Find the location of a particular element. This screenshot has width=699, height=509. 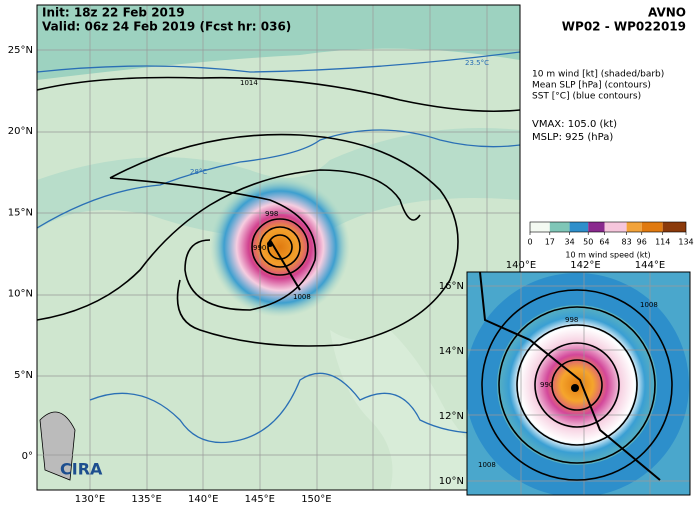

vmax-text: VMAX: 105.0 (kt) is located at coordinates (574, 124).